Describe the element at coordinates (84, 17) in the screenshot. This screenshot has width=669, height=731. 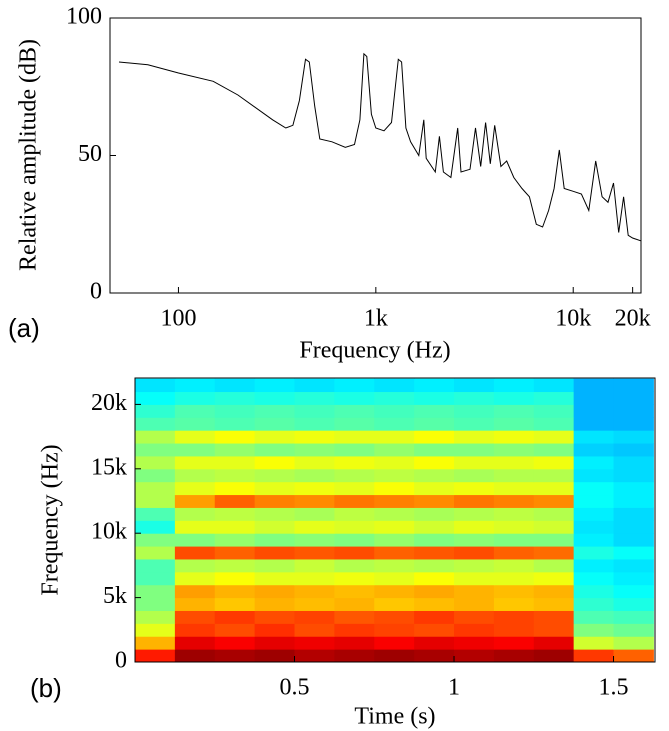
I see `y-tick-label: 100` at that location.